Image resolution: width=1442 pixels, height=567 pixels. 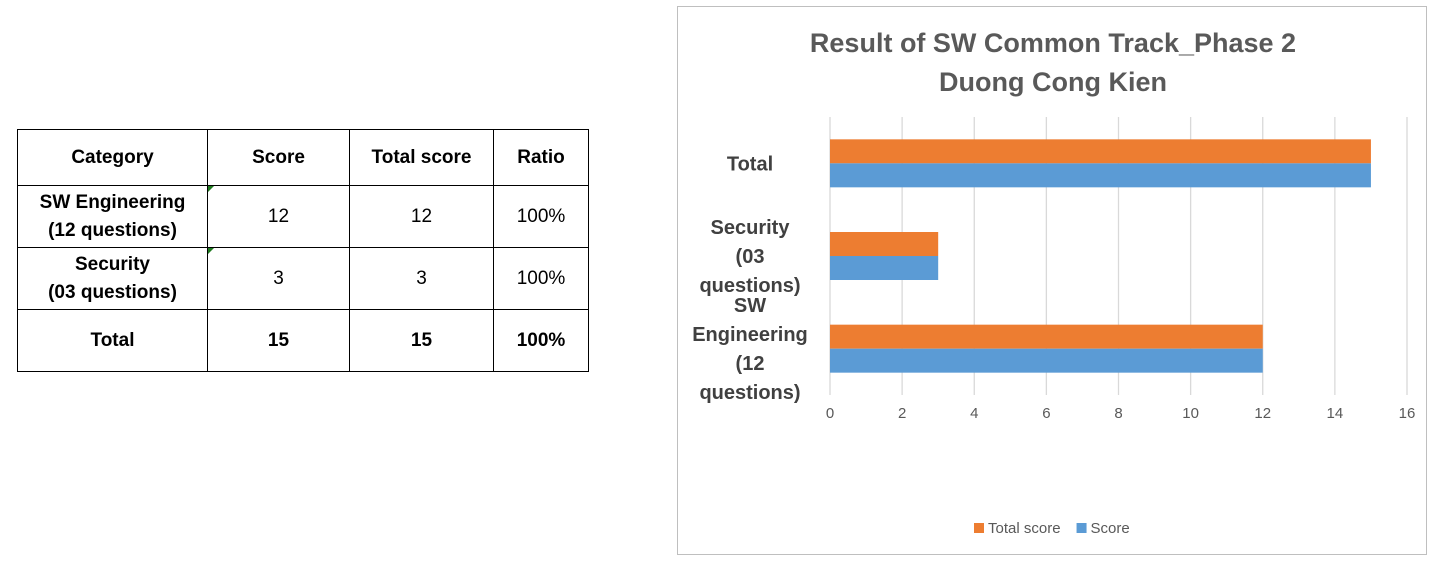 I want to click on x-tick-label: 10, so click(x=1190, y=413).